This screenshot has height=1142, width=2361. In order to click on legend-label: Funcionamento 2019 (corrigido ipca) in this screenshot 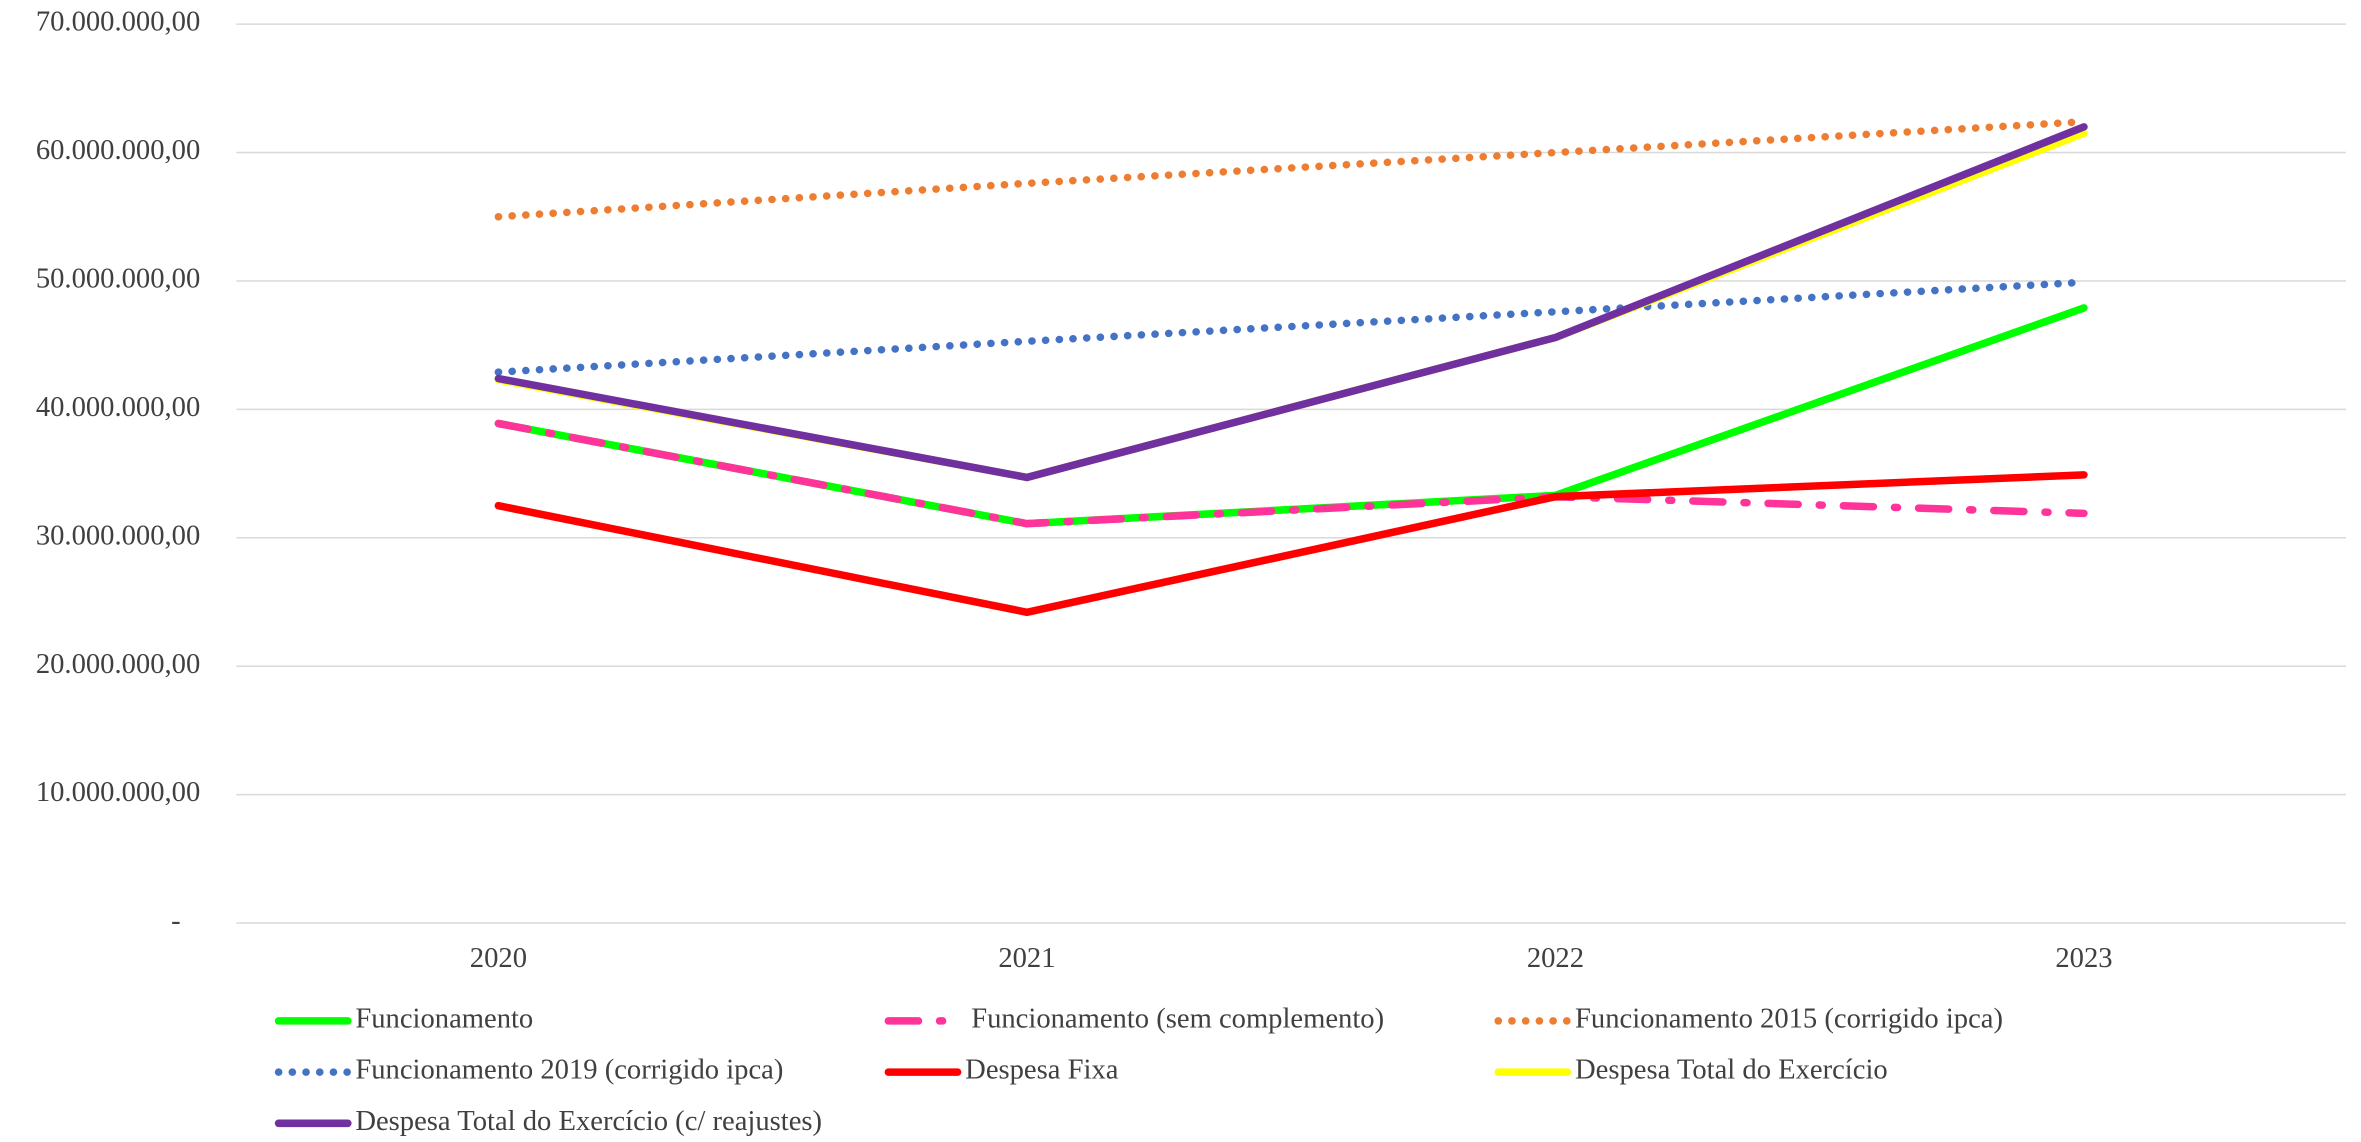, I will do `click(569, 1070)`.